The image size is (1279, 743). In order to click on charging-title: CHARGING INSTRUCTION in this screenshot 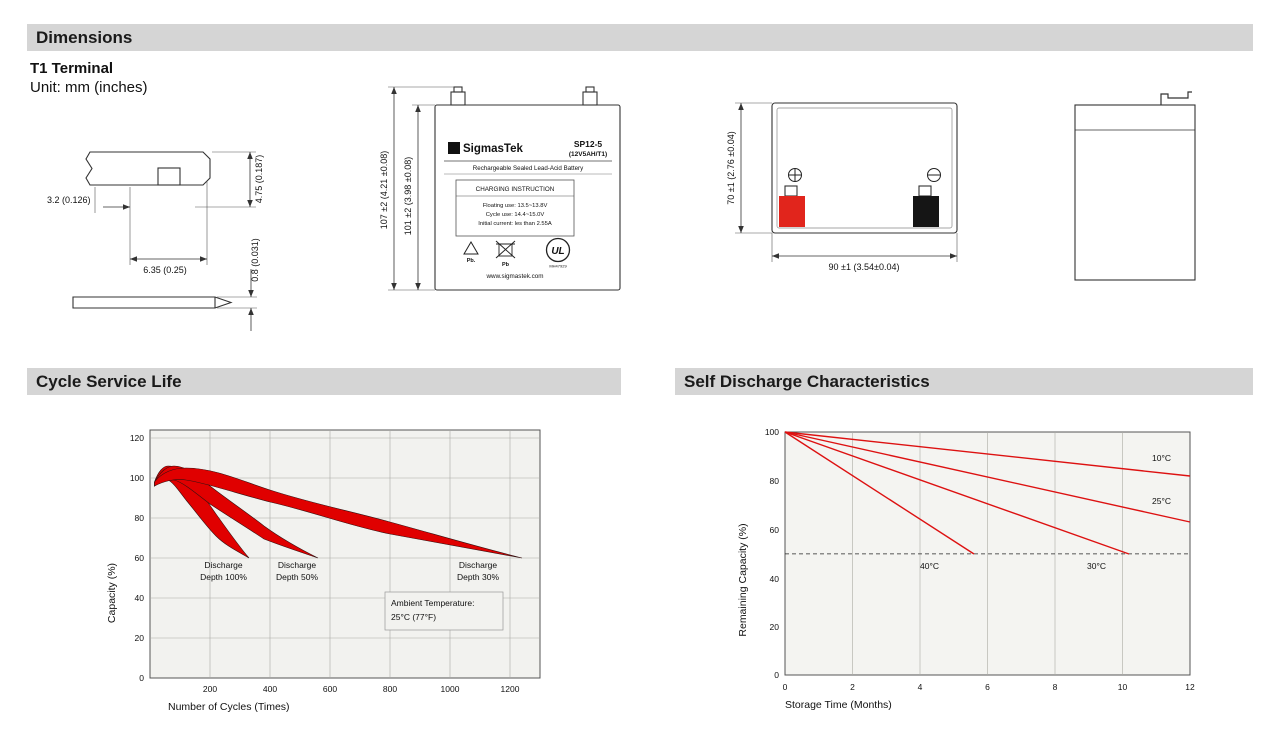, I will do `click(515, 189)`.